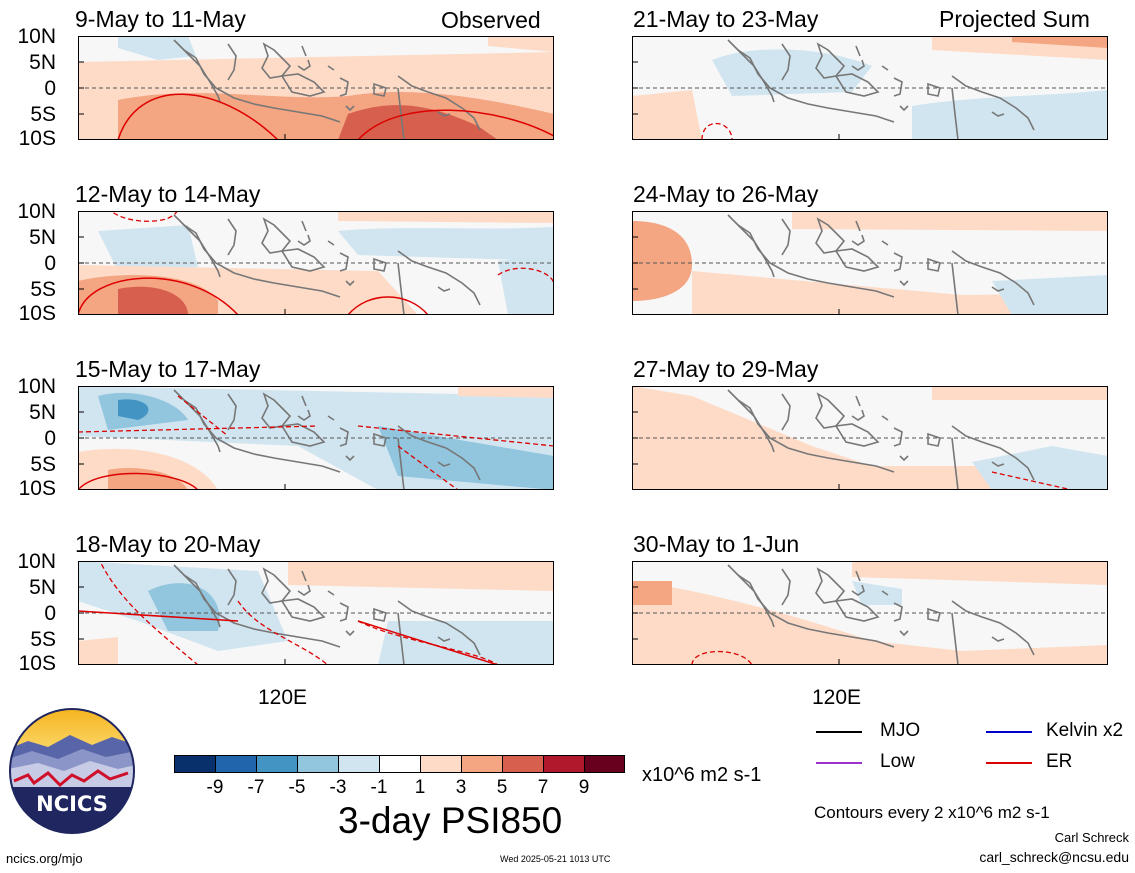 The width and height of the screenshot is (1135, 873). I want to click on colorbar-tick: 9, so click(584, 787).